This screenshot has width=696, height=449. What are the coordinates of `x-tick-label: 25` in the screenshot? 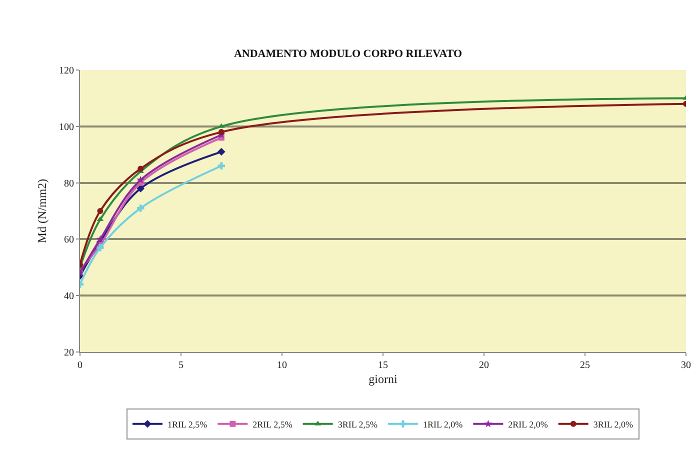 It's located at (585, 365).